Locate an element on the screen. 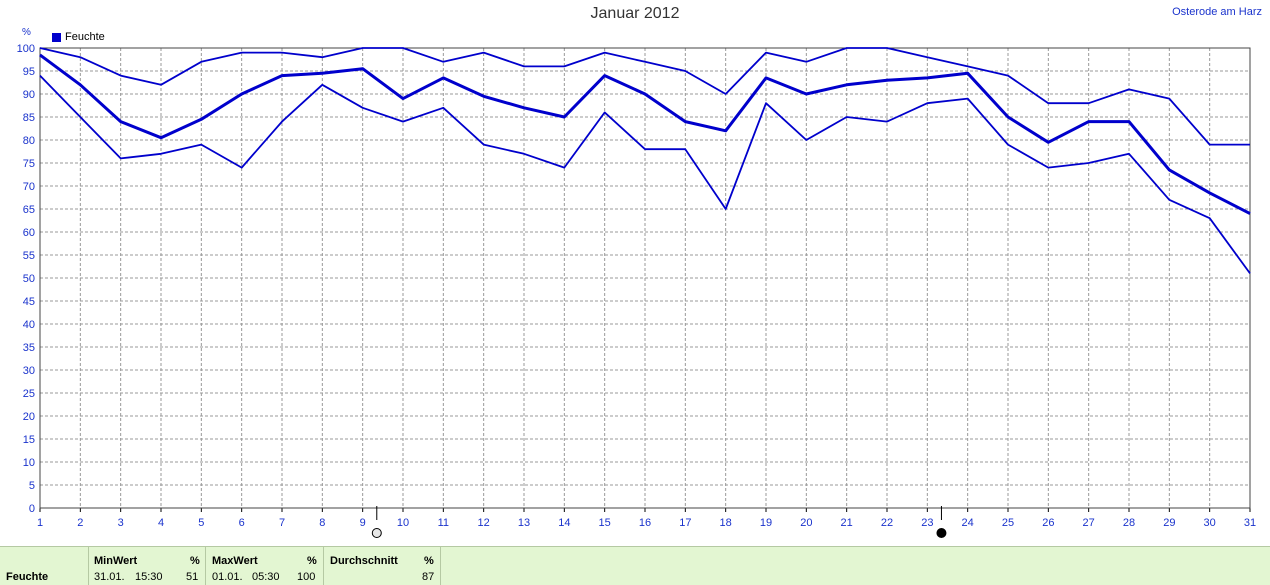 The image size is (1270, 585). x-tick-label: 9 is located at coordinates (363, 523).